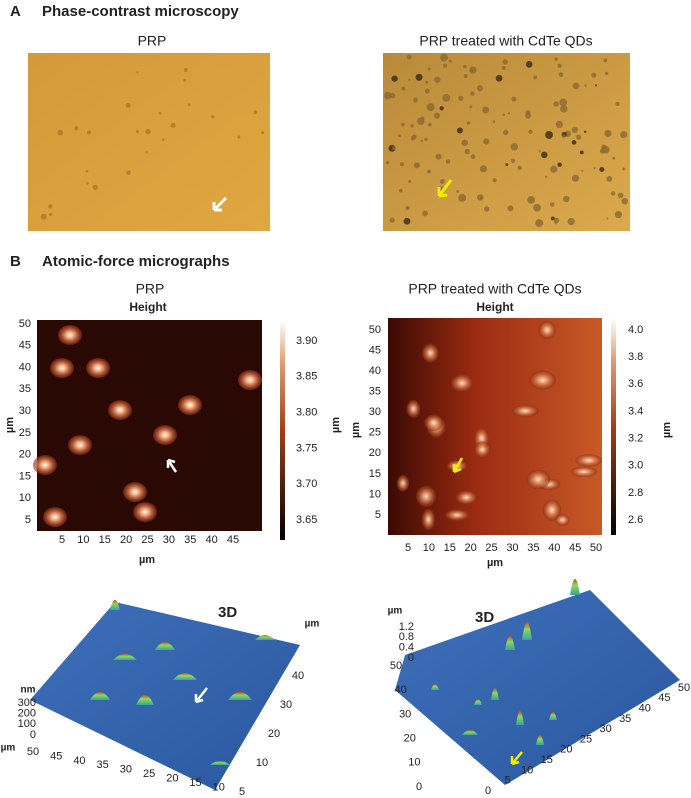 The height and width of the screenshot is (798, 691). I want to click on panel-label: B, so click(15, 261).